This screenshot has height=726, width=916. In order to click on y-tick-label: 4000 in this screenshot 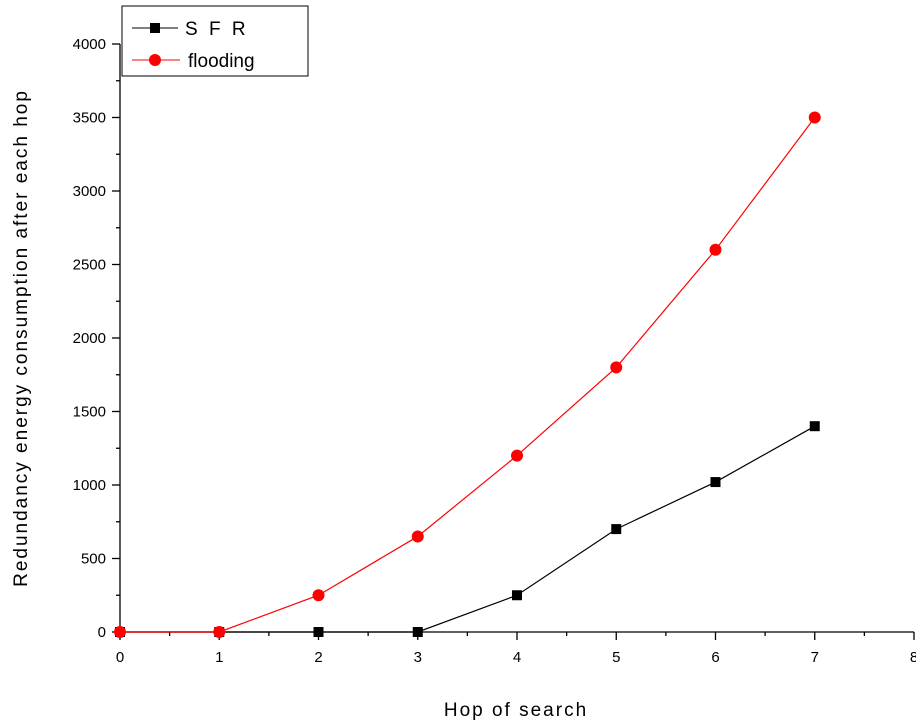, I will do `click(89, 44)`.